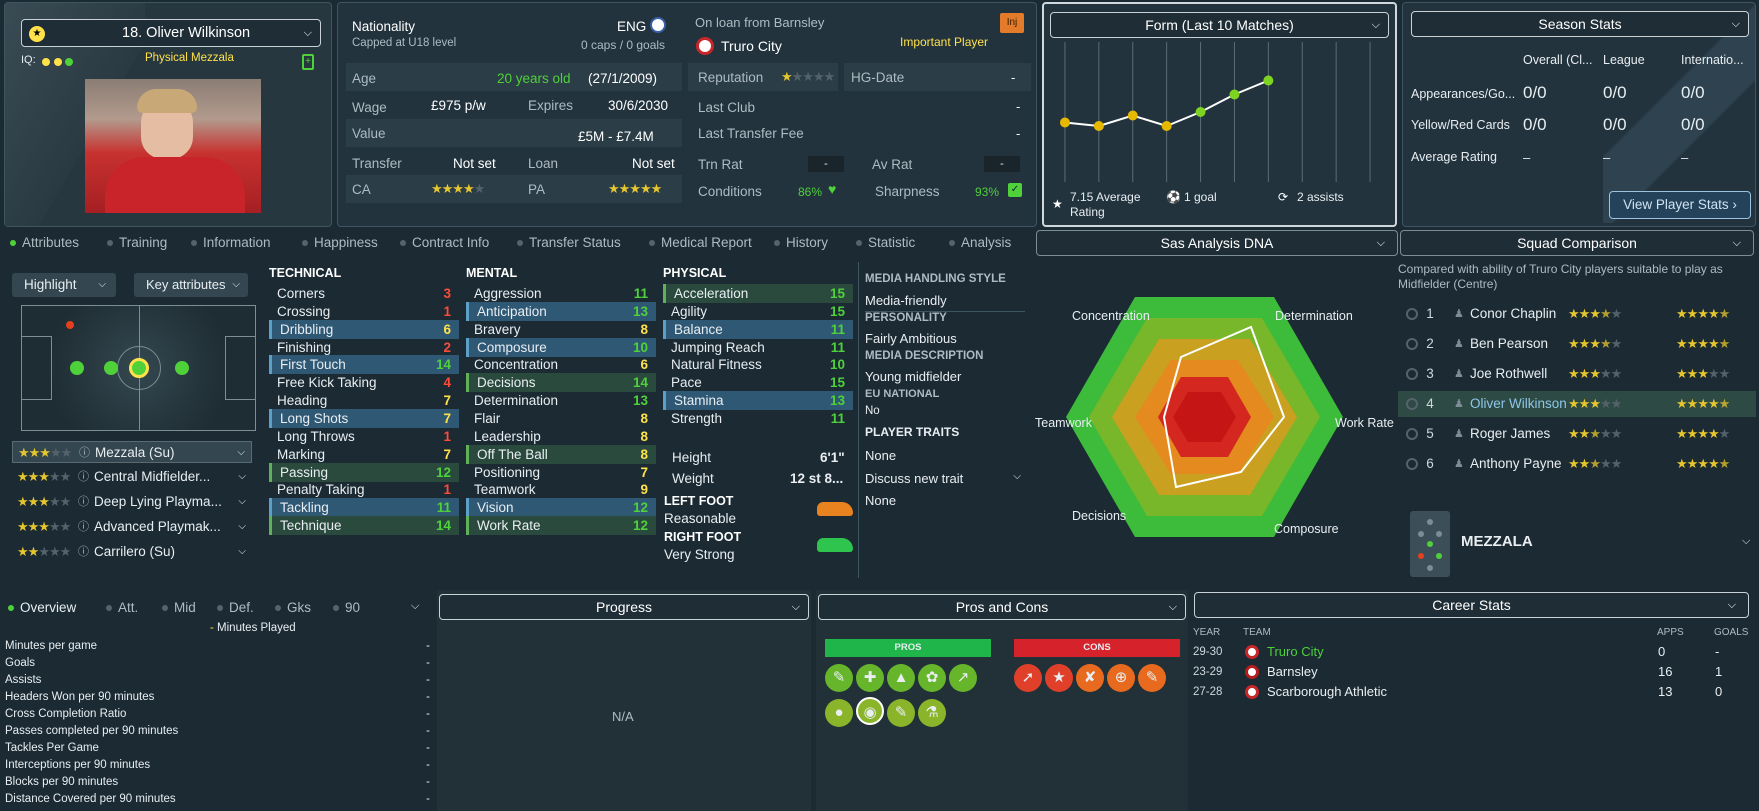 The image size is (1759, 811). I want to click on target-icon: ◉, so click(870, 711).